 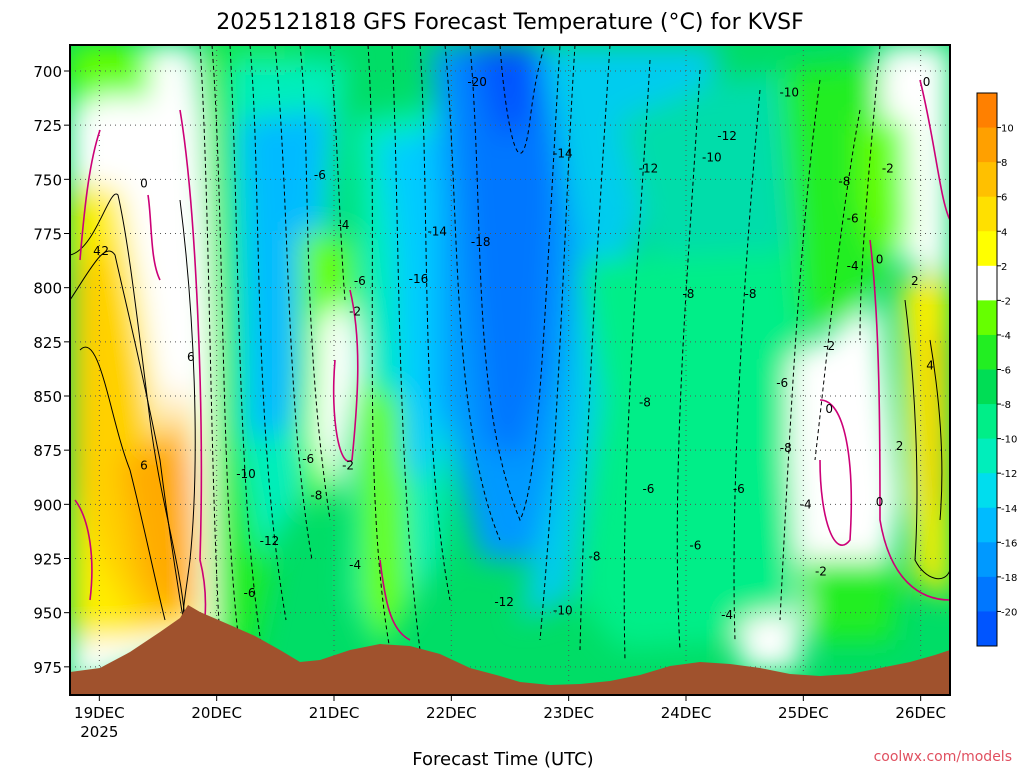 I want to click on colorbar-label: 10, so click(x=1007, y=129).